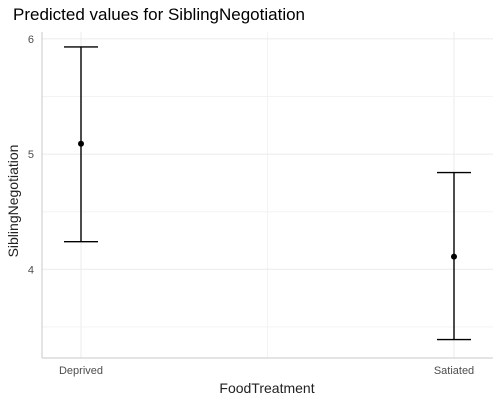 The height and width of the screenshot is (400, 500). I want to click on x-tick-label: Satiated, so click(454, 371).